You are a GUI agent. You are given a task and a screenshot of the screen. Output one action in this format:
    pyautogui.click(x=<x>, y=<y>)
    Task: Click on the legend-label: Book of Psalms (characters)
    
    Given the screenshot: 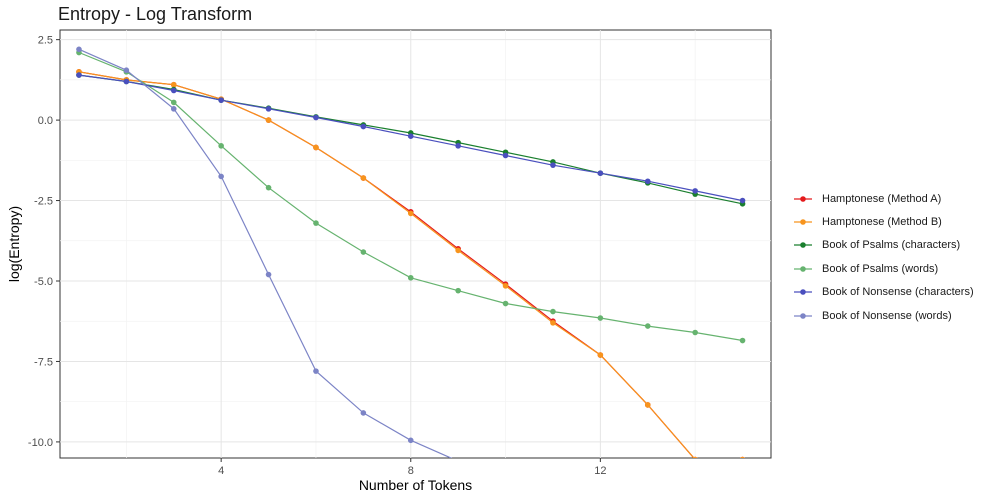 What is the action you would take?
    pyautogui.click(x=891, y=245)
    